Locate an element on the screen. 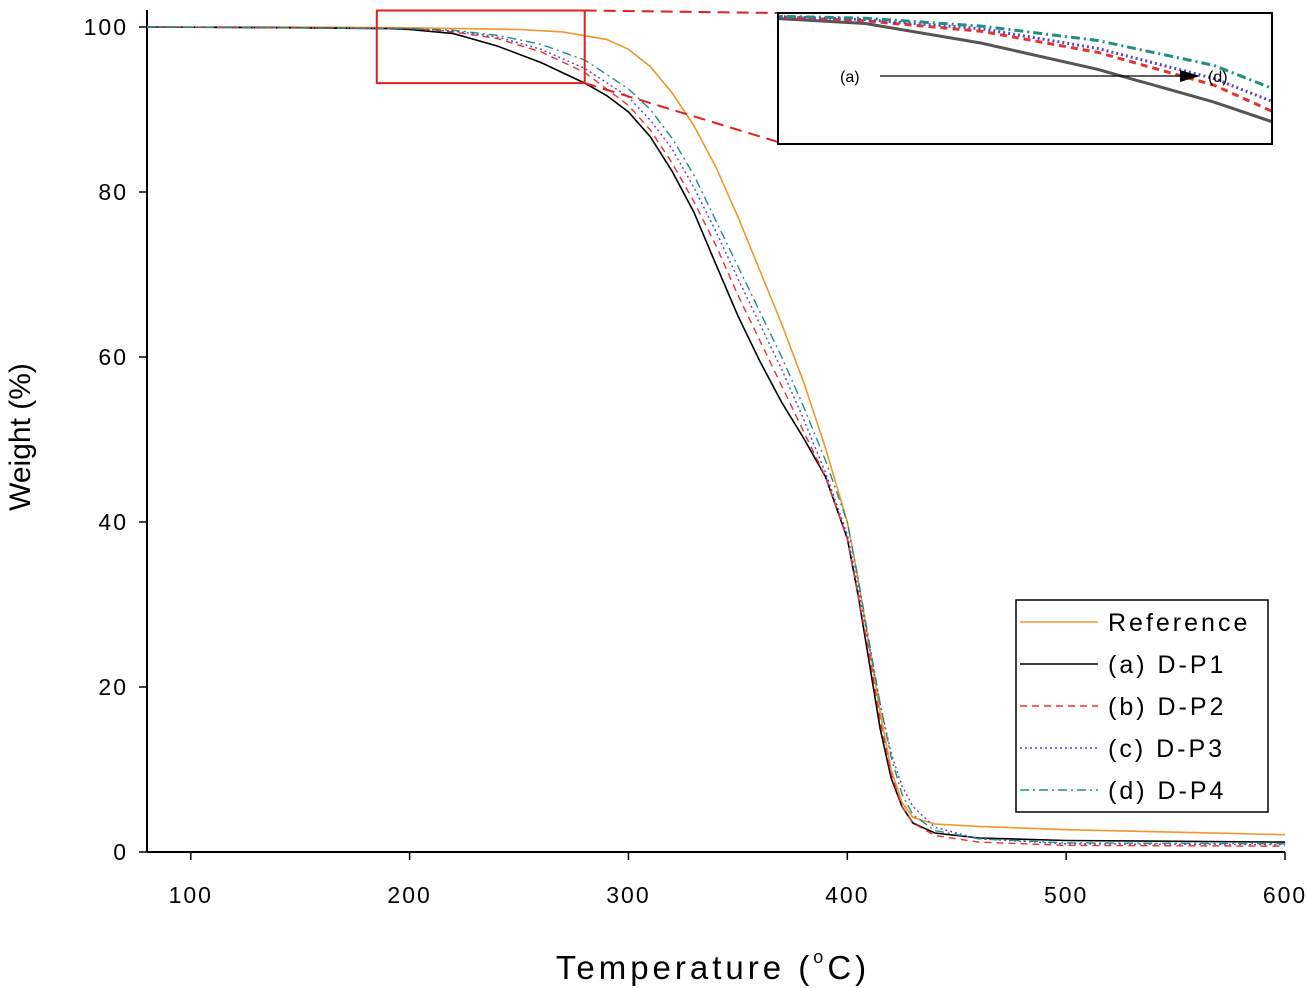 Image resolution: width=1307 pixels, height=988 pixels. zoom-indicator is located at coordinates (577, 76).